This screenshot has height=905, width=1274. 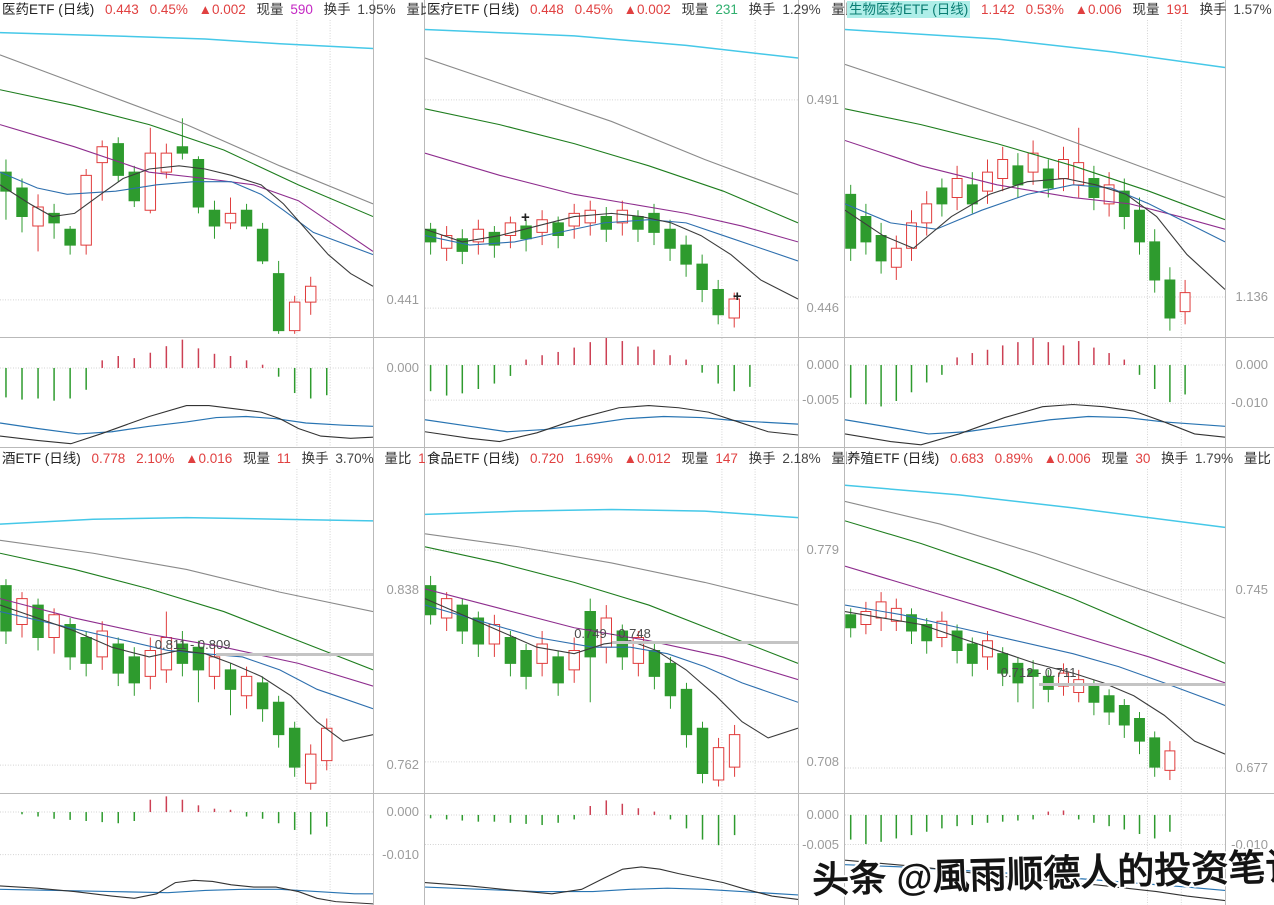 What do you see at coordinates (41, 458) in the screenshot?
I see `panel-title: 酒ETF (日线)` at bounding box center [41, 458].